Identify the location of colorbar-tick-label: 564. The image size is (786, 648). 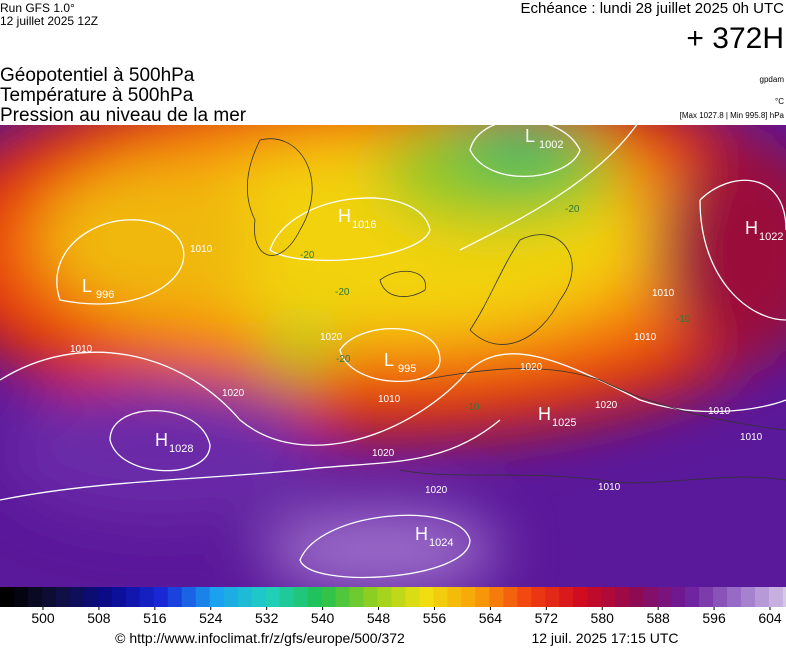
(491, 618).